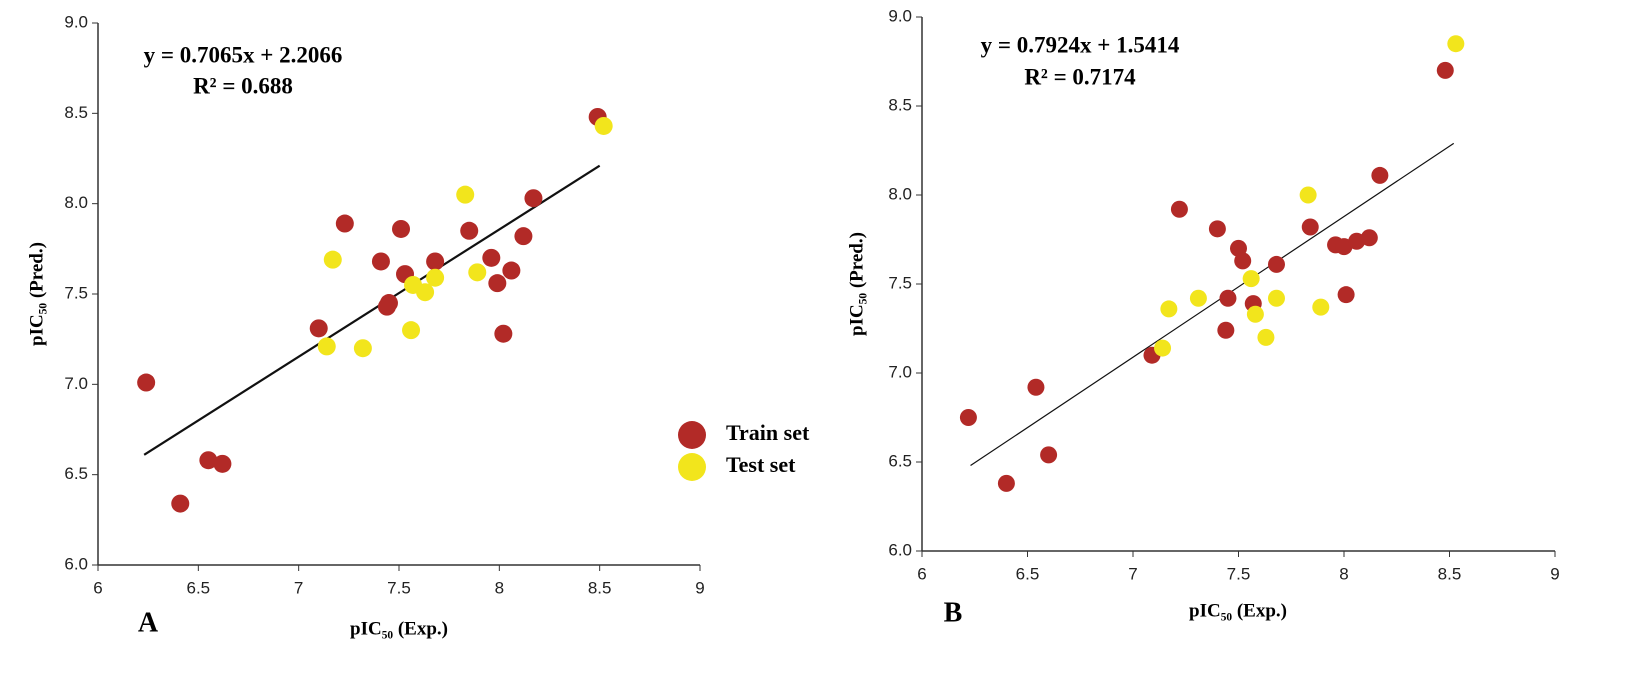 The width and height of the screenshot is (1636, 684). What do you see at coordinates (148, 622) in the screenshot?
I see `panel-label: A` at bounding box center [148, 622].